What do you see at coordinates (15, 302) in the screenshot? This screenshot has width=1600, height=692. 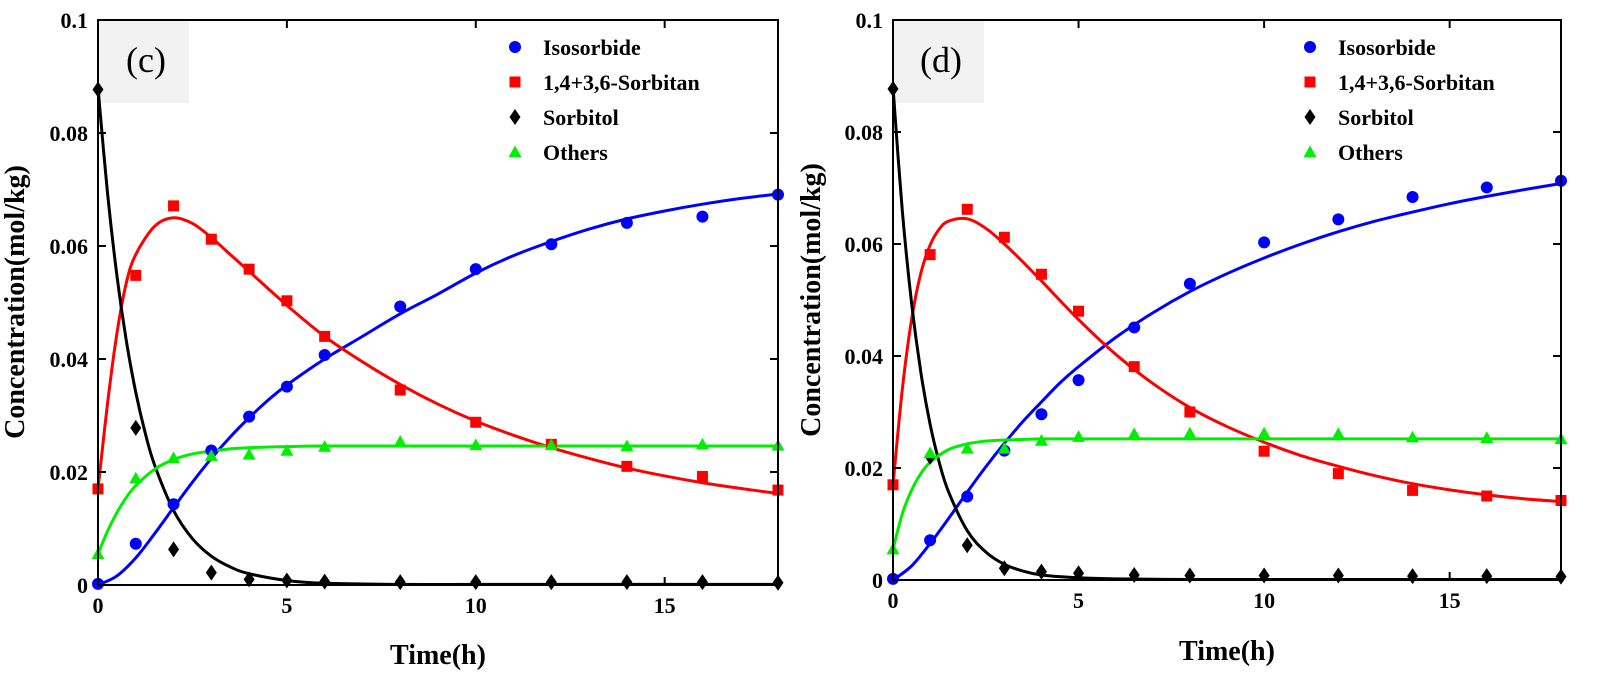 I see `panel-c-y-axis-label: Concentration(mol/kg)` at bounding box center [15, 302].